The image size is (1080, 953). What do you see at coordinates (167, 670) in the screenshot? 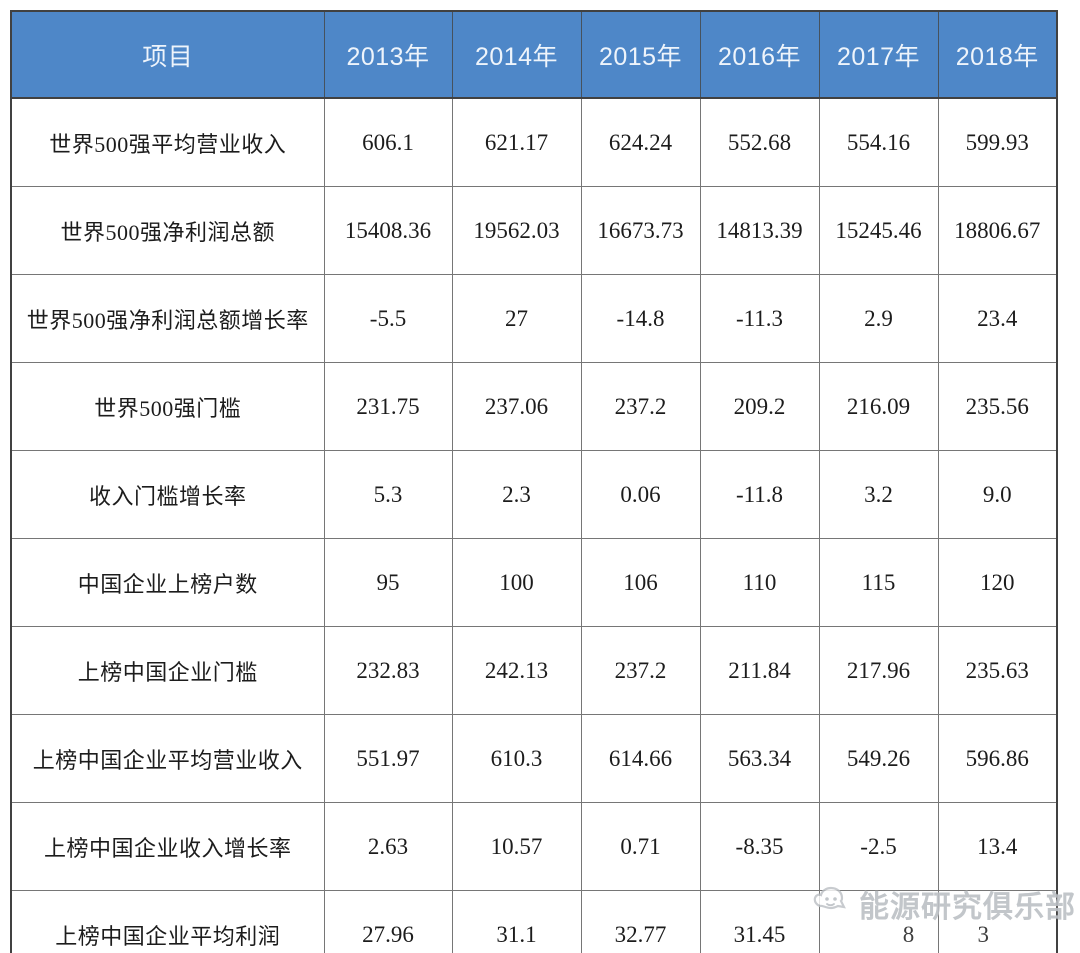
I see `row-label: 上榜中国企业门槛` at bounding box center [167, 670].